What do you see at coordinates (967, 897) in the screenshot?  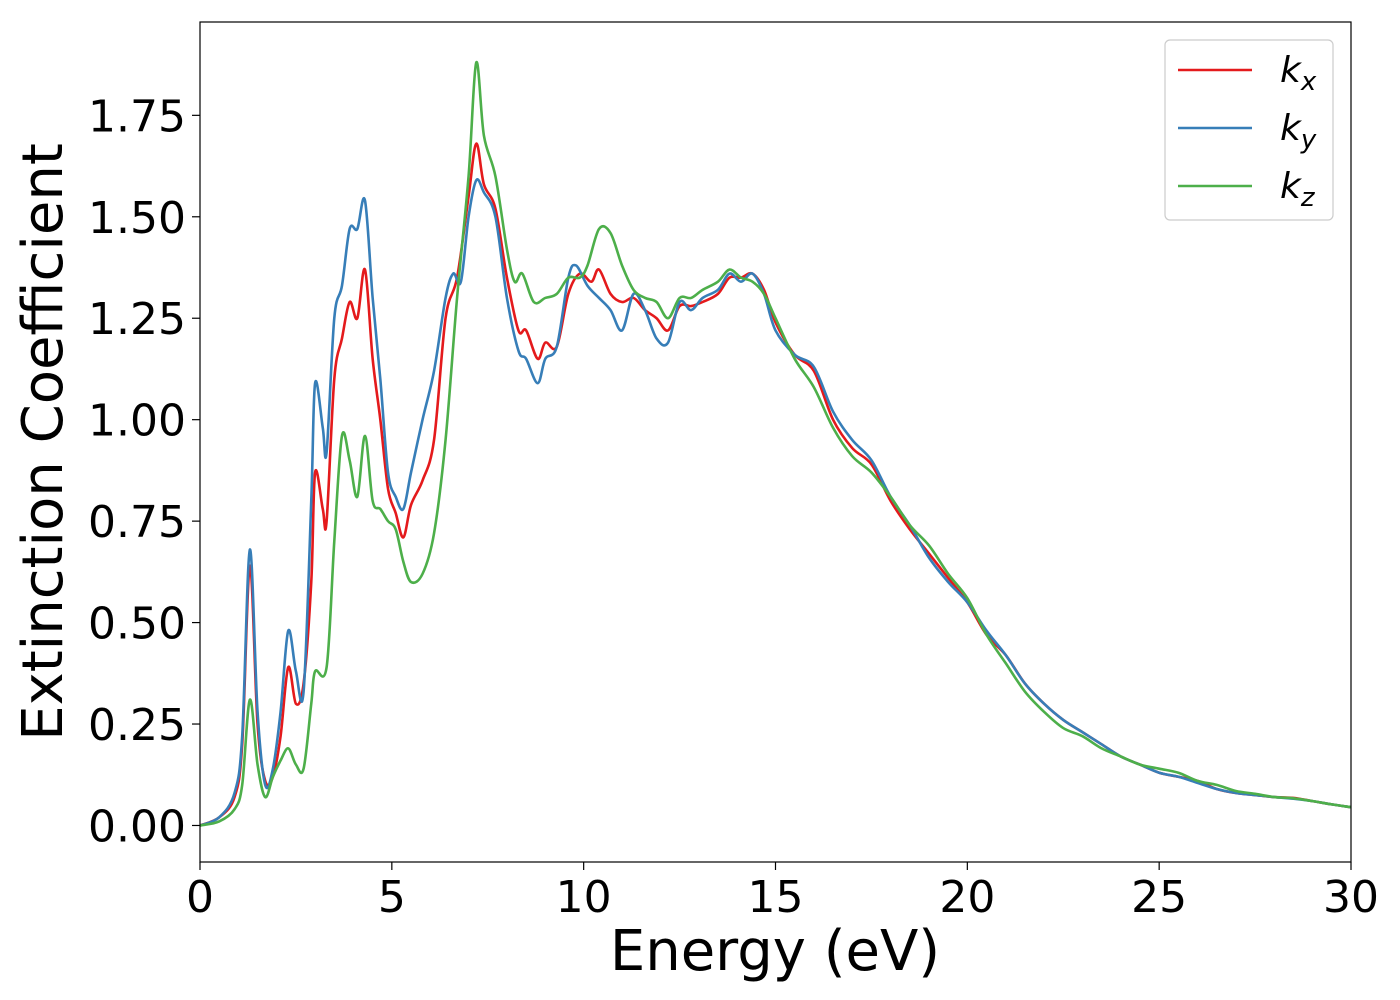 I see `x-tick-label: 20` at bounding box center [967, 897].